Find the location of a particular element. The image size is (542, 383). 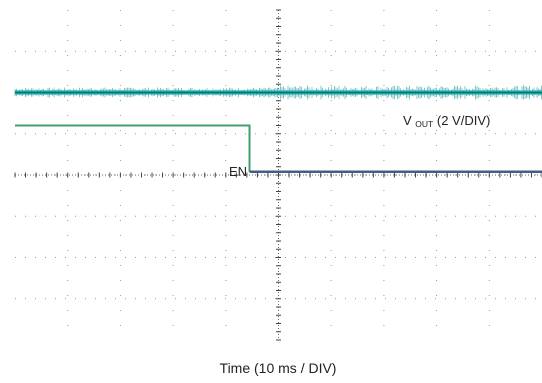

en-series-label: EN is located at coordinates (238, 171).